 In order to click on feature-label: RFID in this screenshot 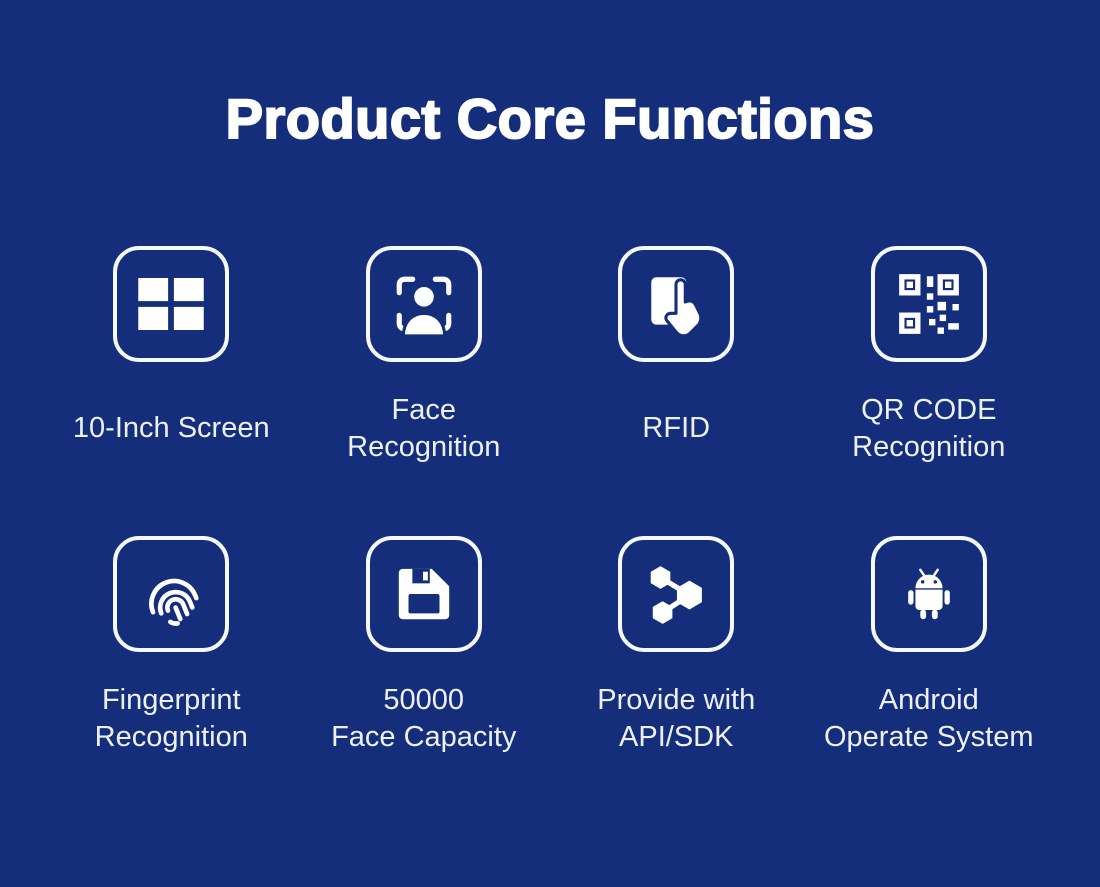, I will do `click(676, 428)`.